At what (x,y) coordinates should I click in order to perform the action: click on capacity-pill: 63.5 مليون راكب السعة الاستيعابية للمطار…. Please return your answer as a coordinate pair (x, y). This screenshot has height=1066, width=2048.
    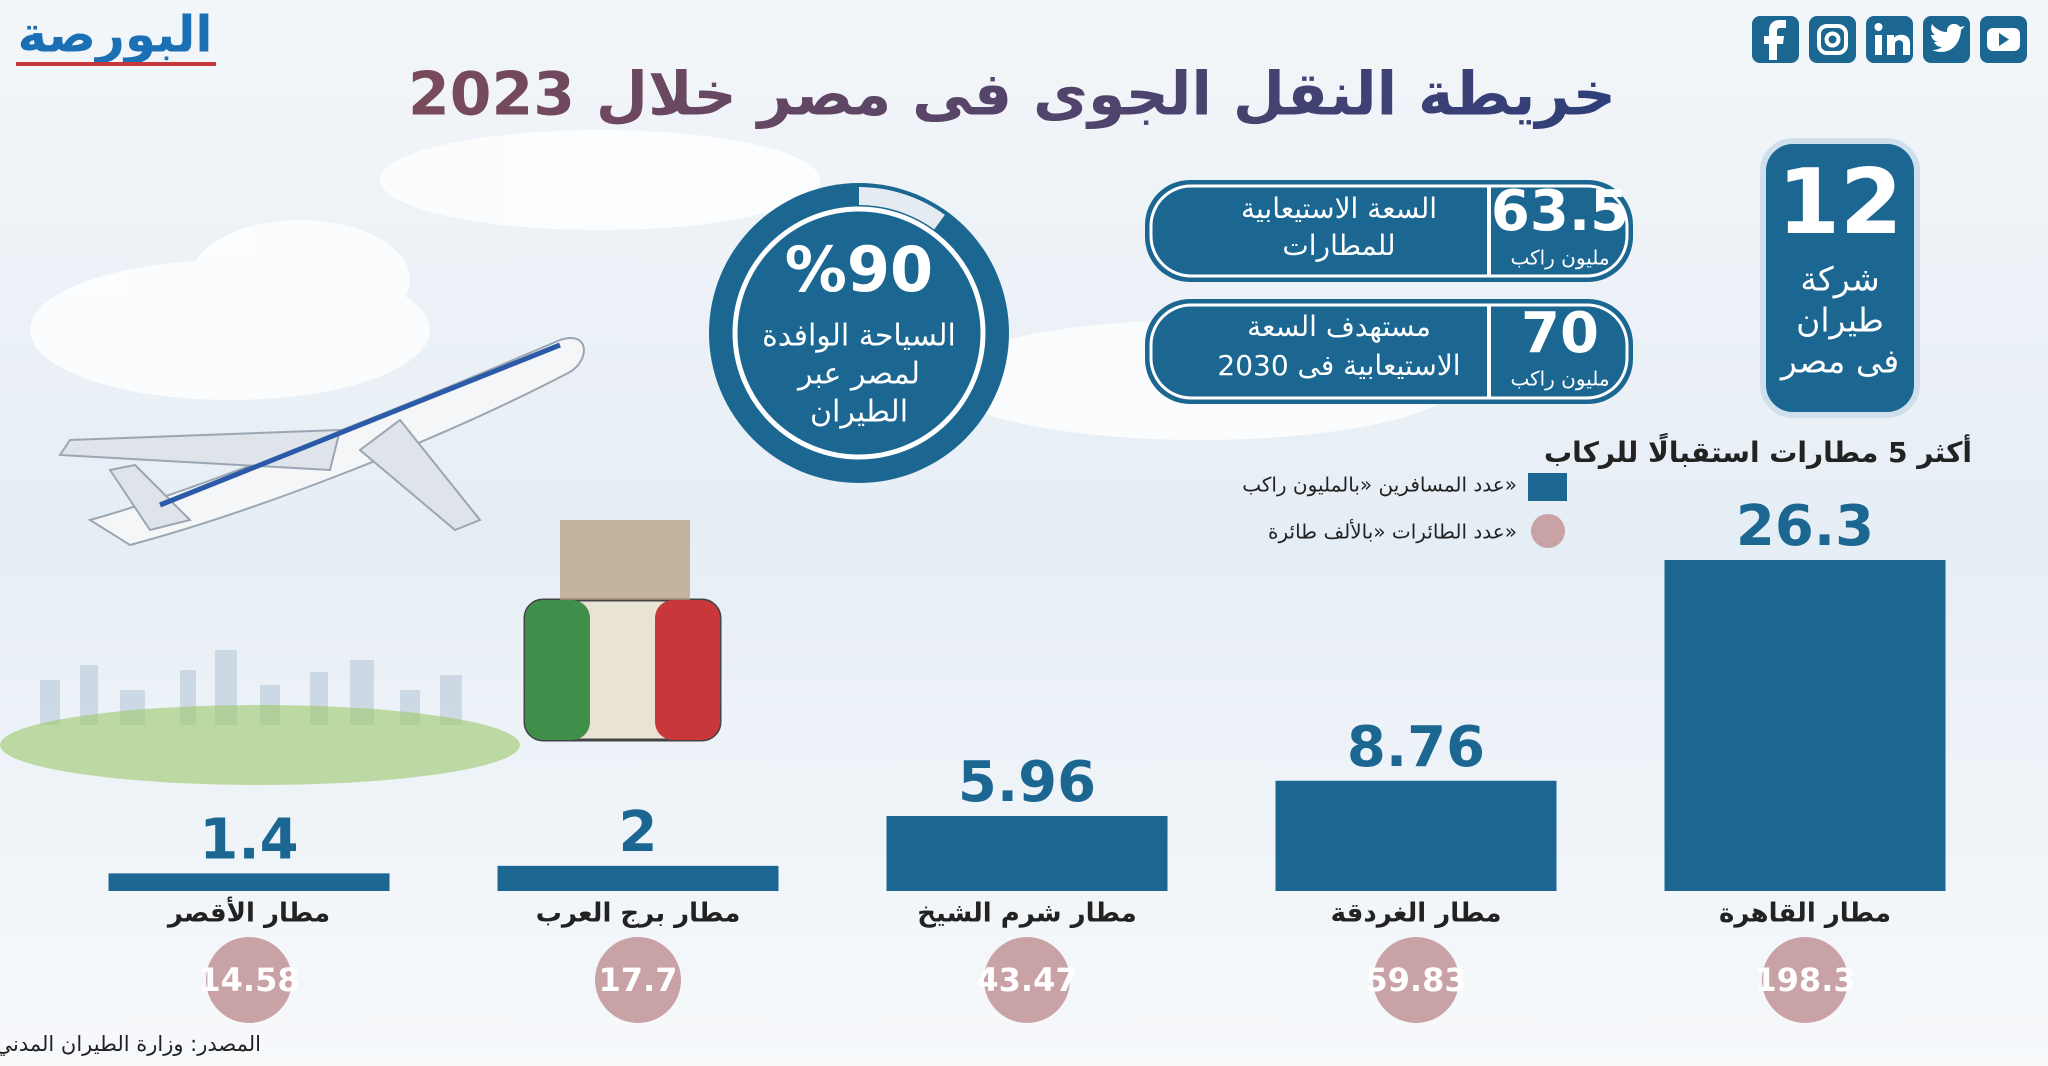
    Looking at the image, I should click on (1389, 230).